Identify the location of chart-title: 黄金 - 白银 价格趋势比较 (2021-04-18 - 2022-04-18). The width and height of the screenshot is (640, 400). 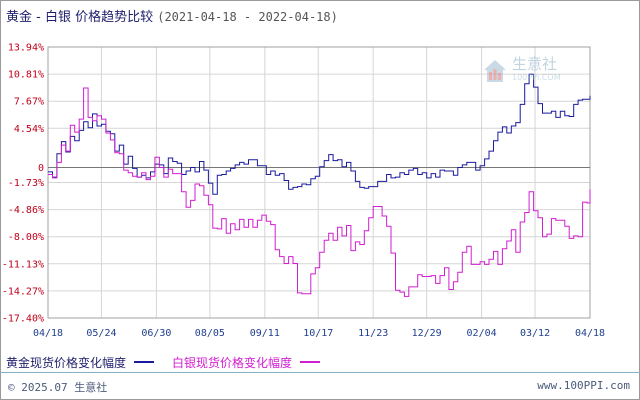
(172, 15).